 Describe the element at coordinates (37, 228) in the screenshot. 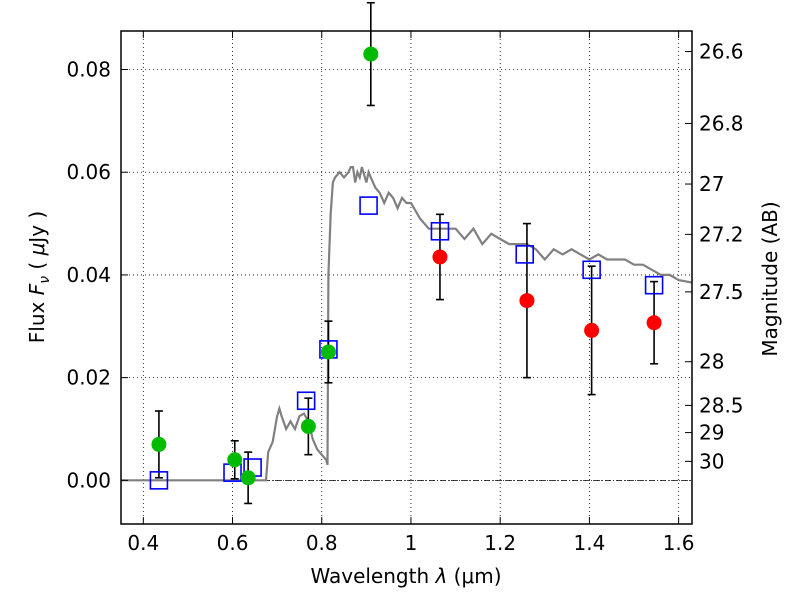

I see `y-axis-title-unit: Jy )` at that location.